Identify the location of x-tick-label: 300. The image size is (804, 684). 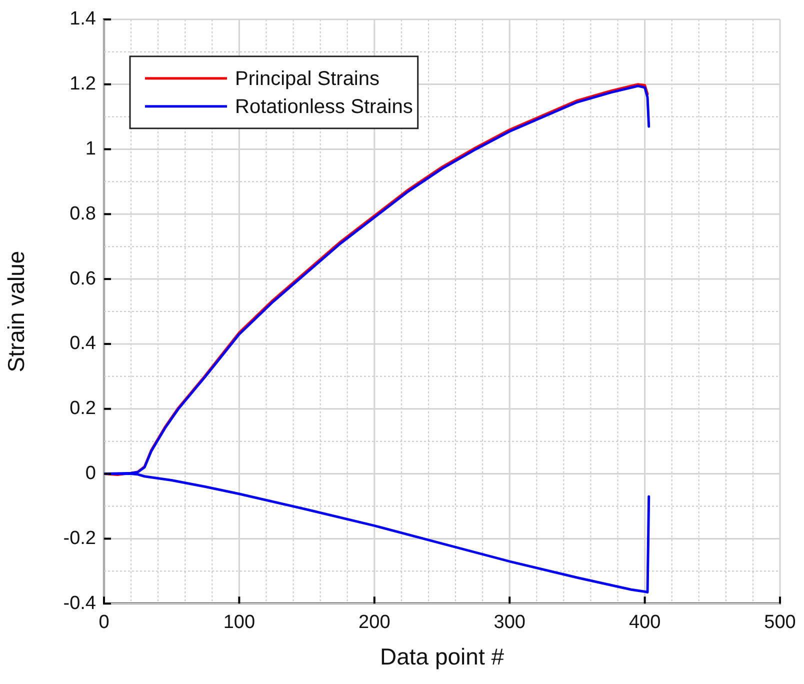
(510, 623).